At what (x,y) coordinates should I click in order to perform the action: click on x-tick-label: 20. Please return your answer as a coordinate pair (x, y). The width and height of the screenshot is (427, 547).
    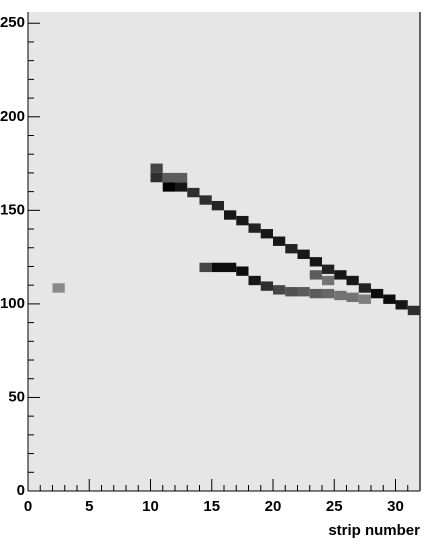
    Looking at the image, I should click on (273, 506).